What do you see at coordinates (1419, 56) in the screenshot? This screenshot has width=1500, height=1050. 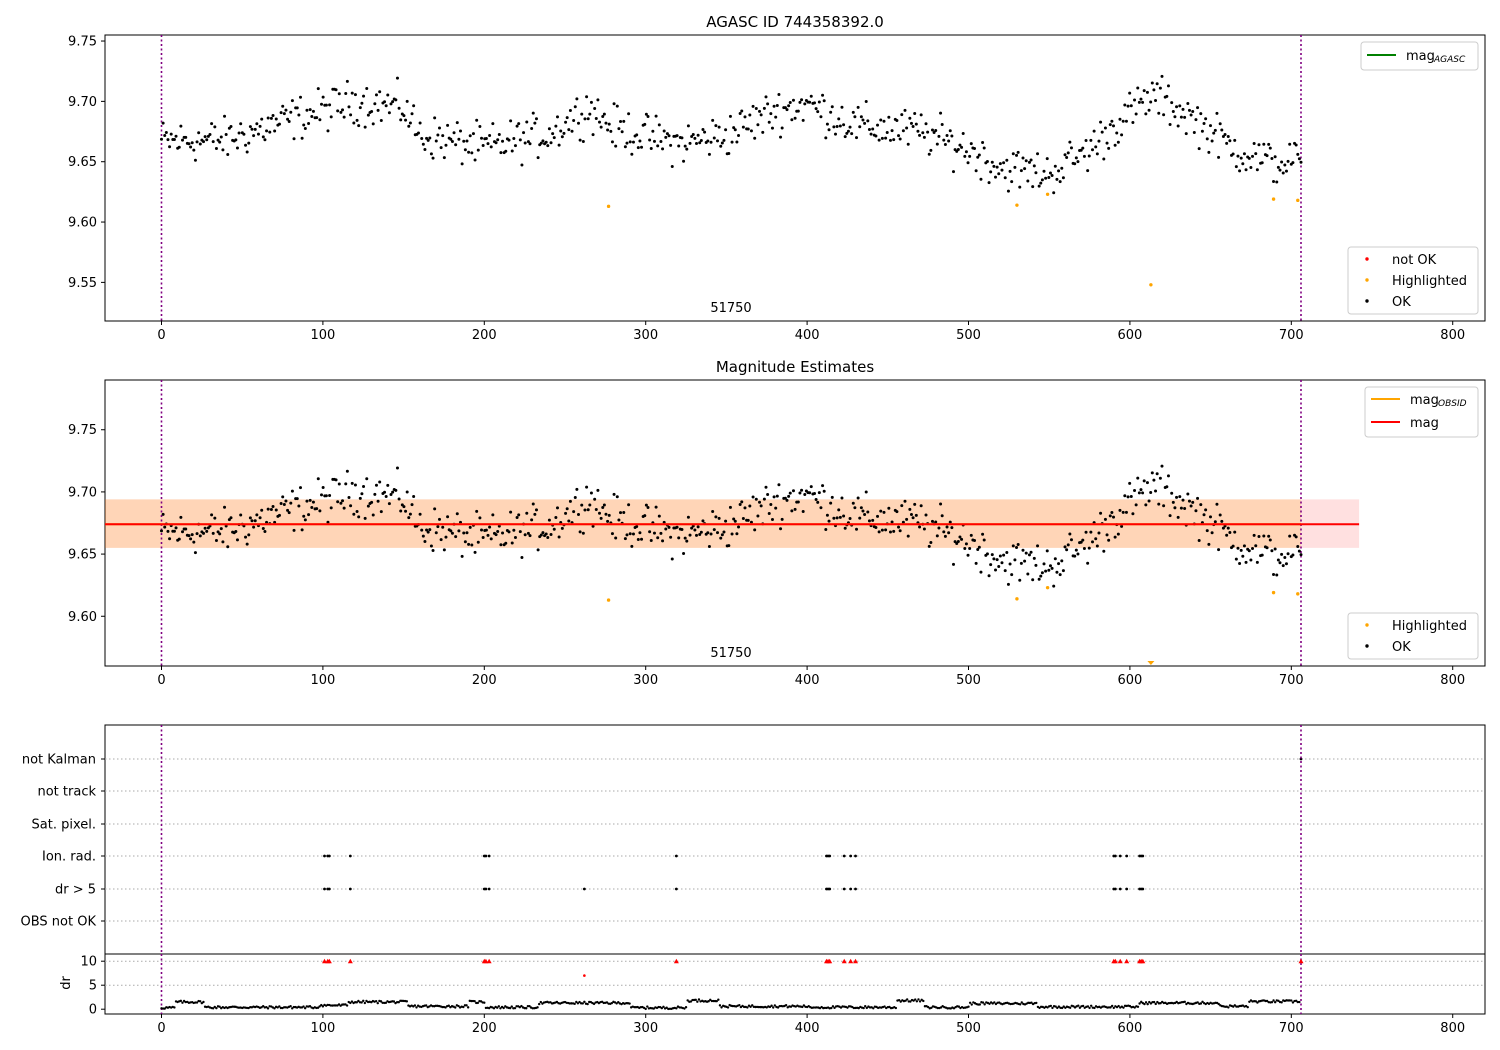 I see `agasc-line-legend-box` at bounding box center [1419, 56].